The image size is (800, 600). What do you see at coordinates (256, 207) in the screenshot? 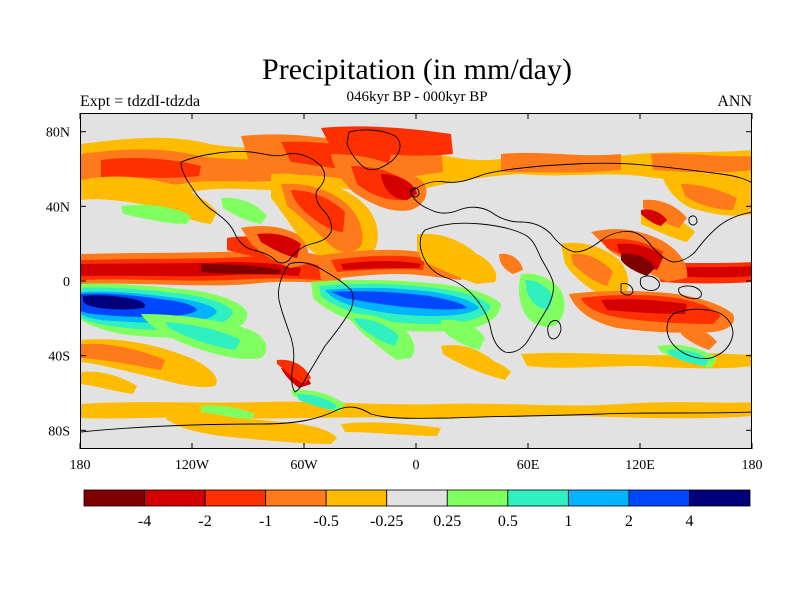
I see `coastline-north-america` at bounding box center [256, 207].